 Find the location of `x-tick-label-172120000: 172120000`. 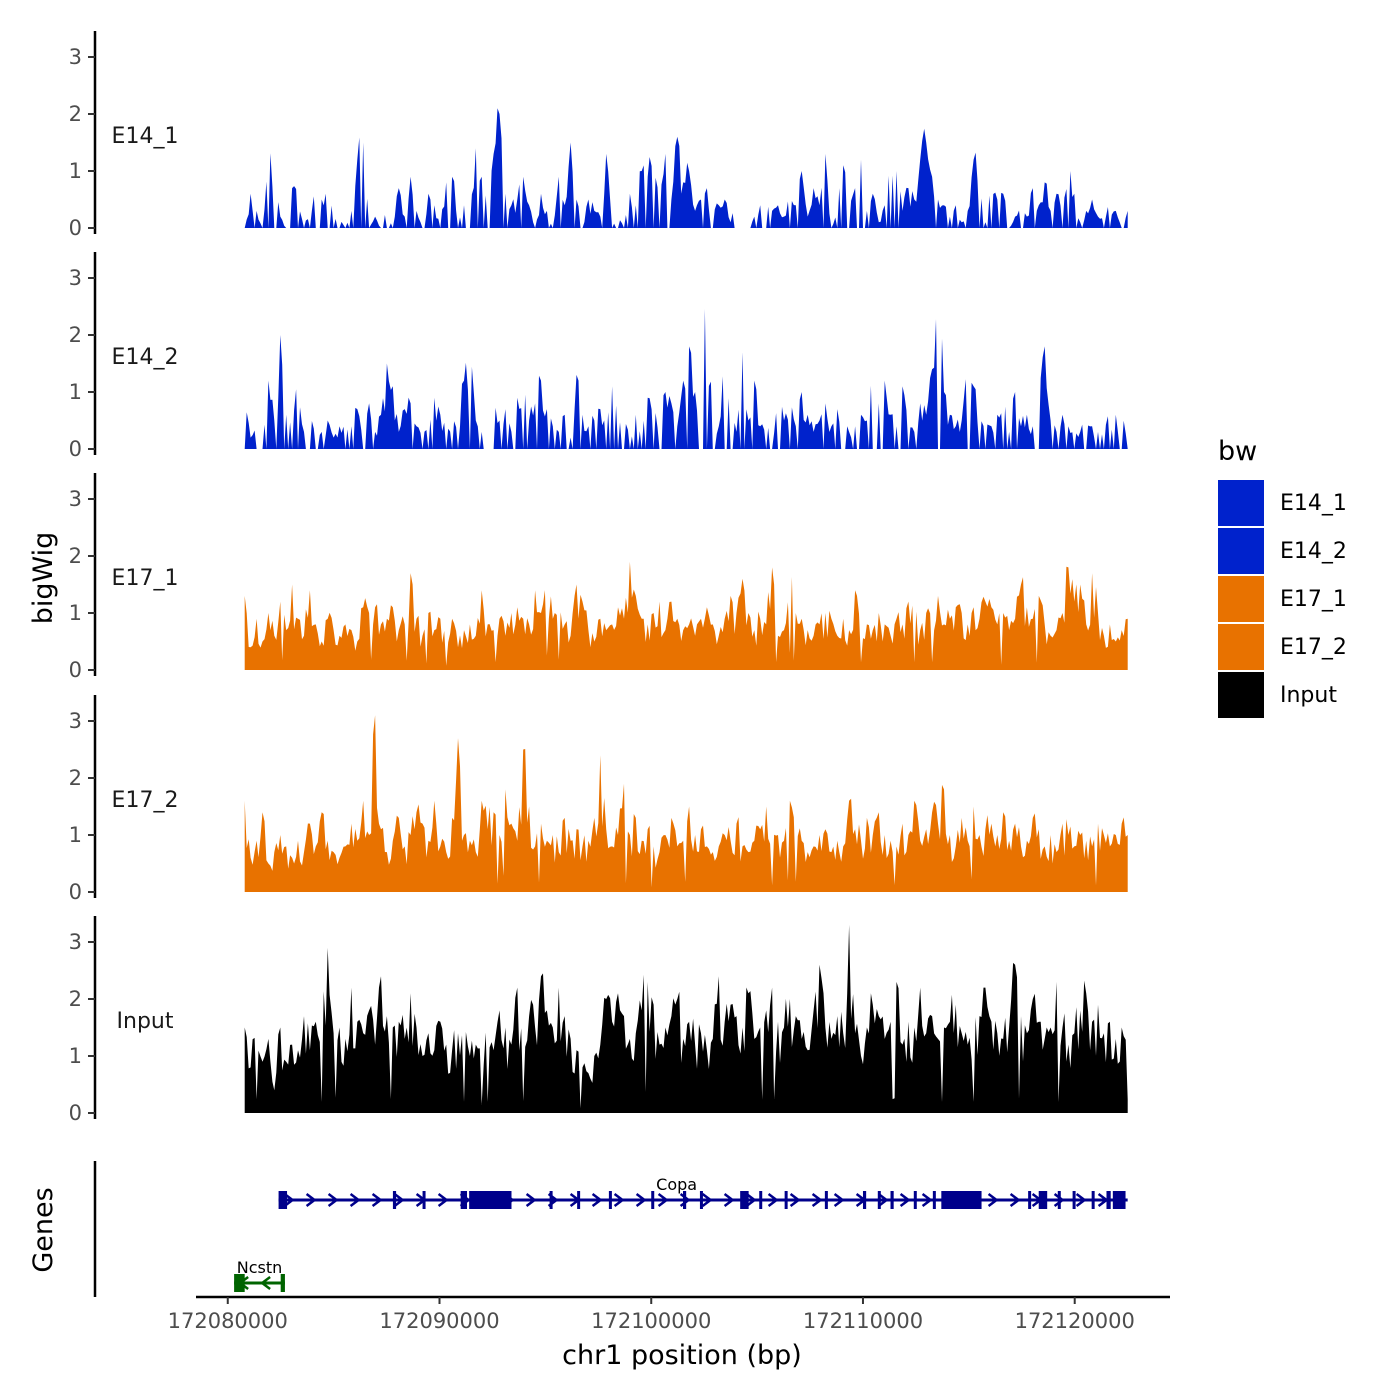

x-tick-label-172120000: 172120000 is located at coordinates (1075, 1321).